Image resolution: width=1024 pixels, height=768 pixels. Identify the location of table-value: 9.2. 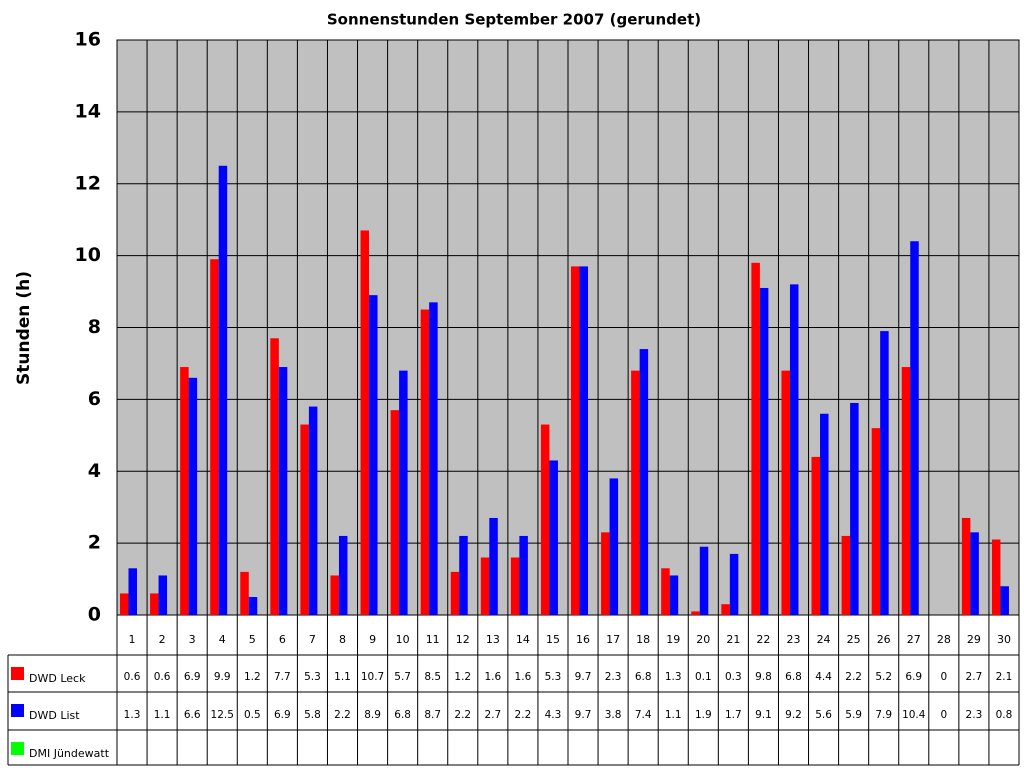
(793, 715).